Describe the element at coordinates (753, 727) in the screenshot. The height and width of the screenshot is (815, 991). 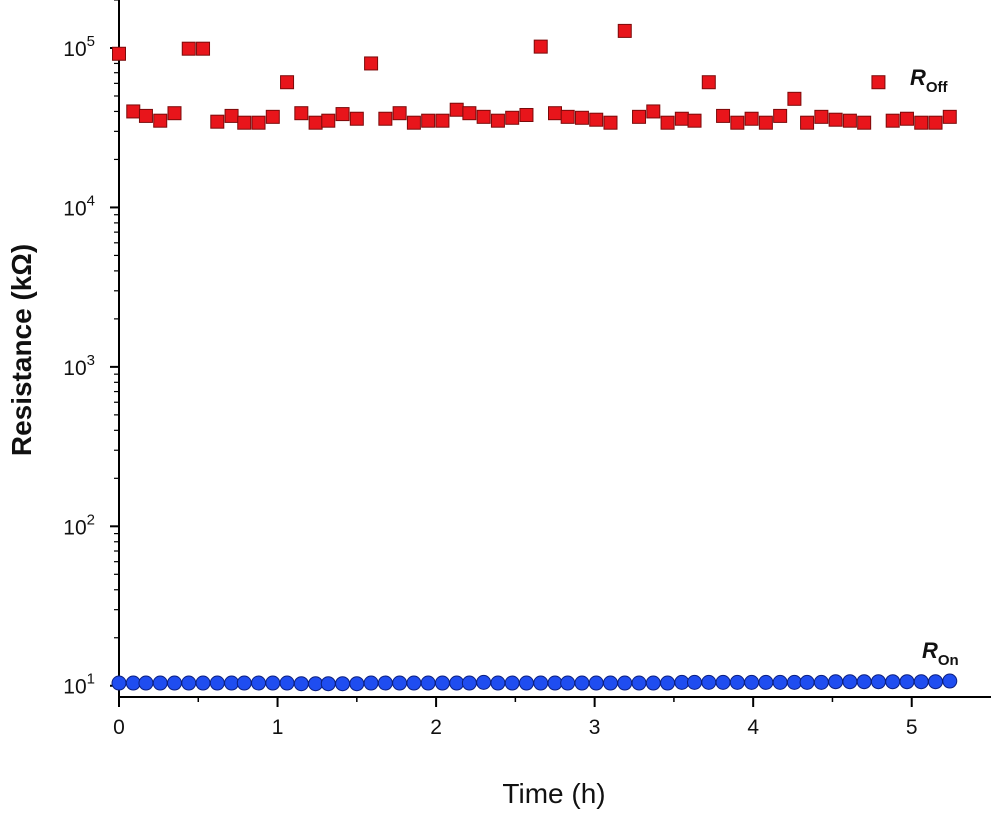
I see `x-tick-label: 4` at that location.